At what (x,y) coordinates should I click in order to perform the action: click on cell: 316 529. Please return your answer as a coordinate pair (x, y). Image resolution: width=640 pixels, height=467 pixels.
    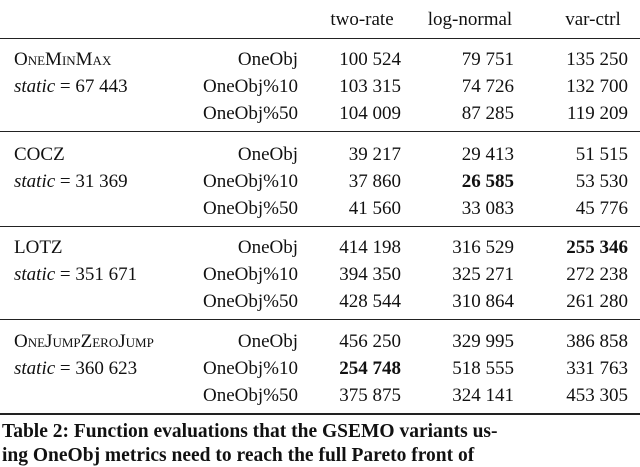
    Looking at the image, I should click on (483, 247).